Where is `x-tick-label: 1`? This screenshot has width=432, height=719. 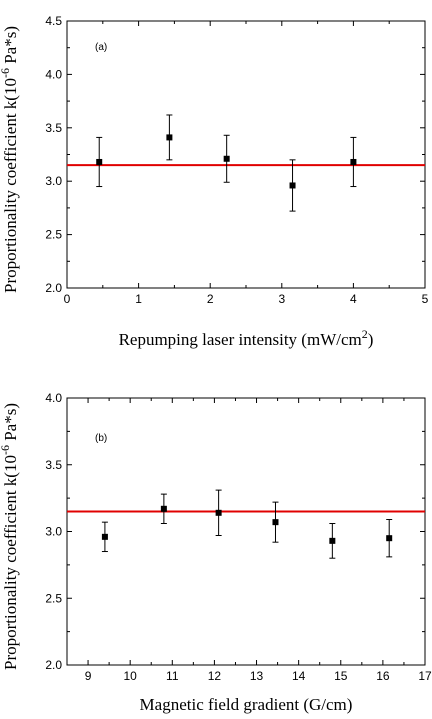
x-tick-label: 1 is located at coordinates (138, 299).